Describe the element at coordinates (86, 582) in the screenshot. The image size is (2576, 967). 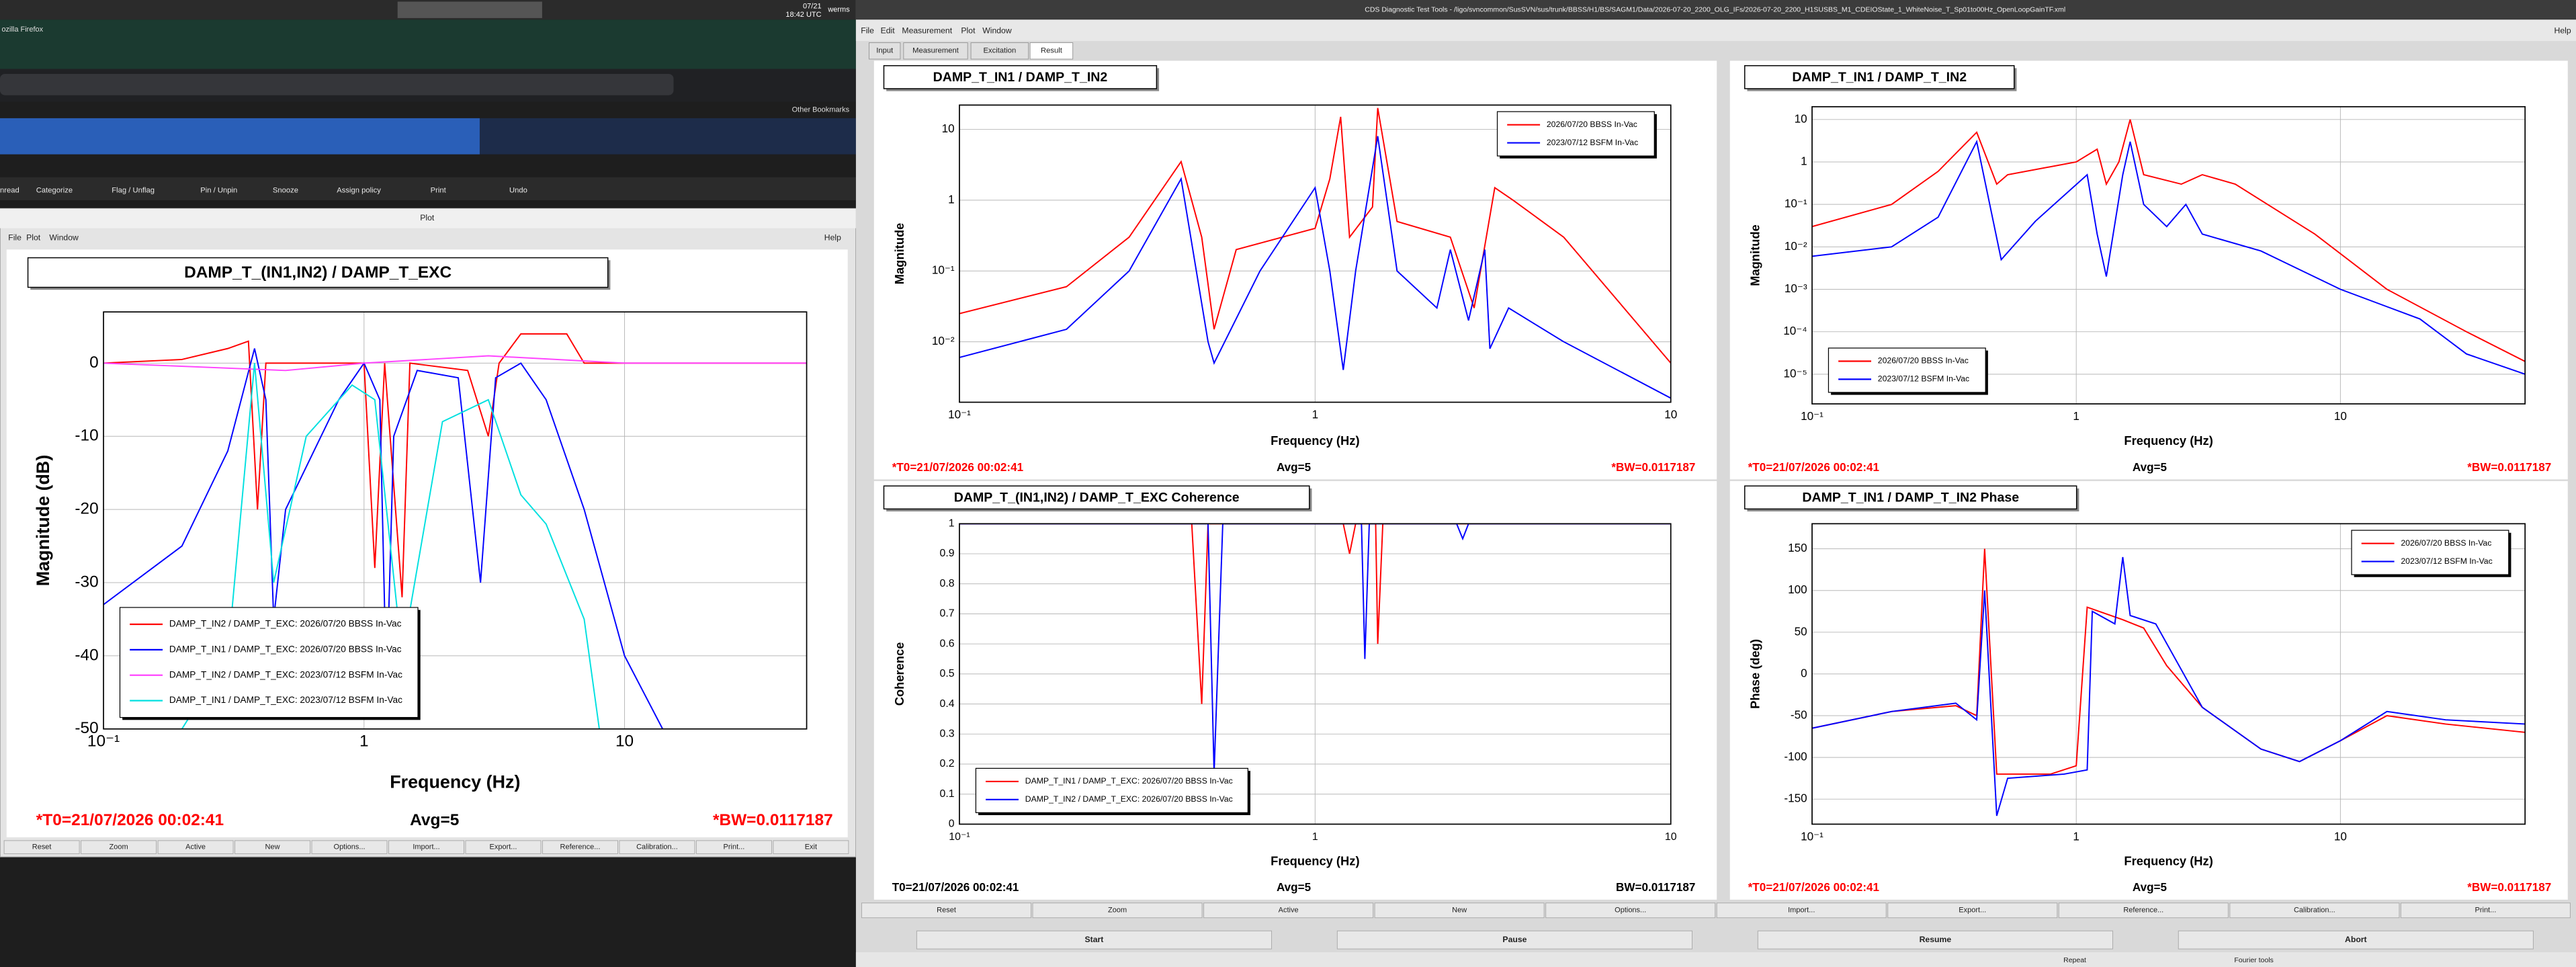
I see `y-tick-label: -30` at that location.